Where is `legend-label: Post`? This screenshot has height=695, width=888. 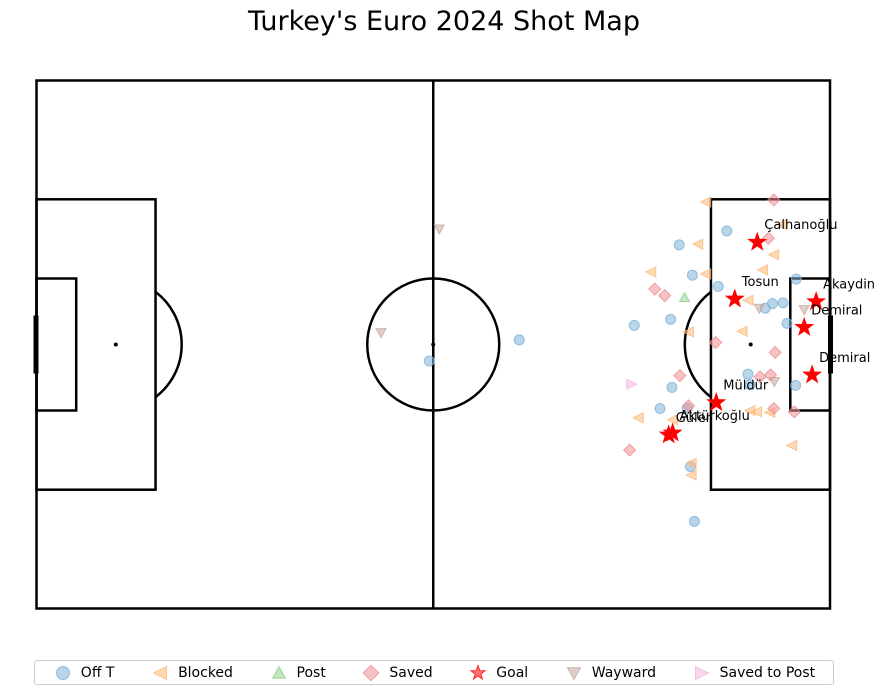 legend-label: Post is located at coordinates (311, 672).